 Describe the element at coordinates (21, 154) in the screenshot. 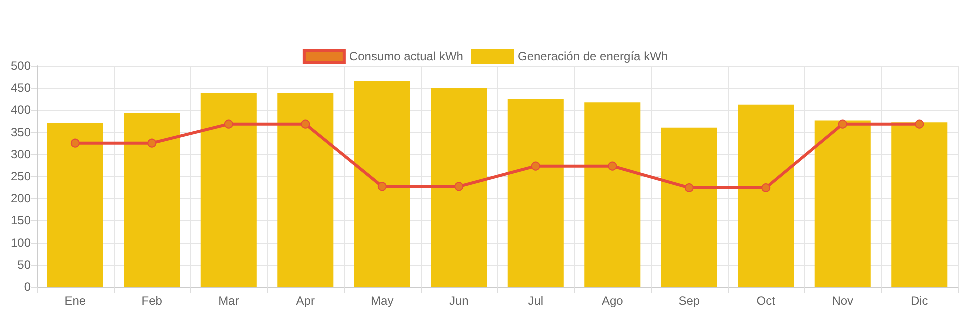

I see `y-tick-label: 300` at that location.